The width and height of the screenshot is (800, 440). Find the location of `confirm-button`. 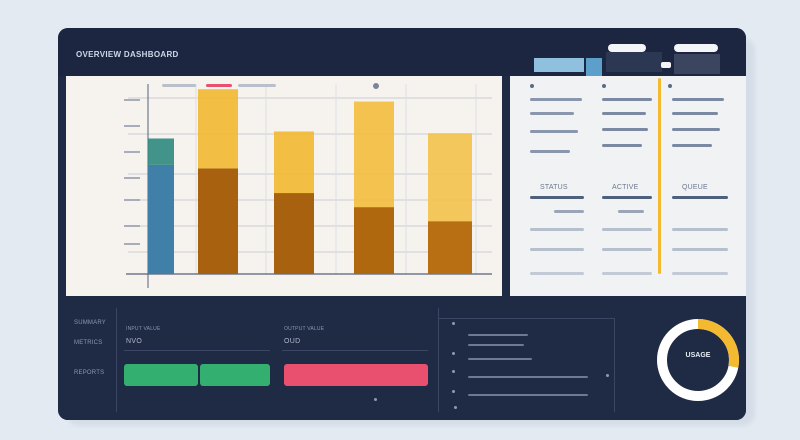

confirm-button is located at coordinates (161, 375).